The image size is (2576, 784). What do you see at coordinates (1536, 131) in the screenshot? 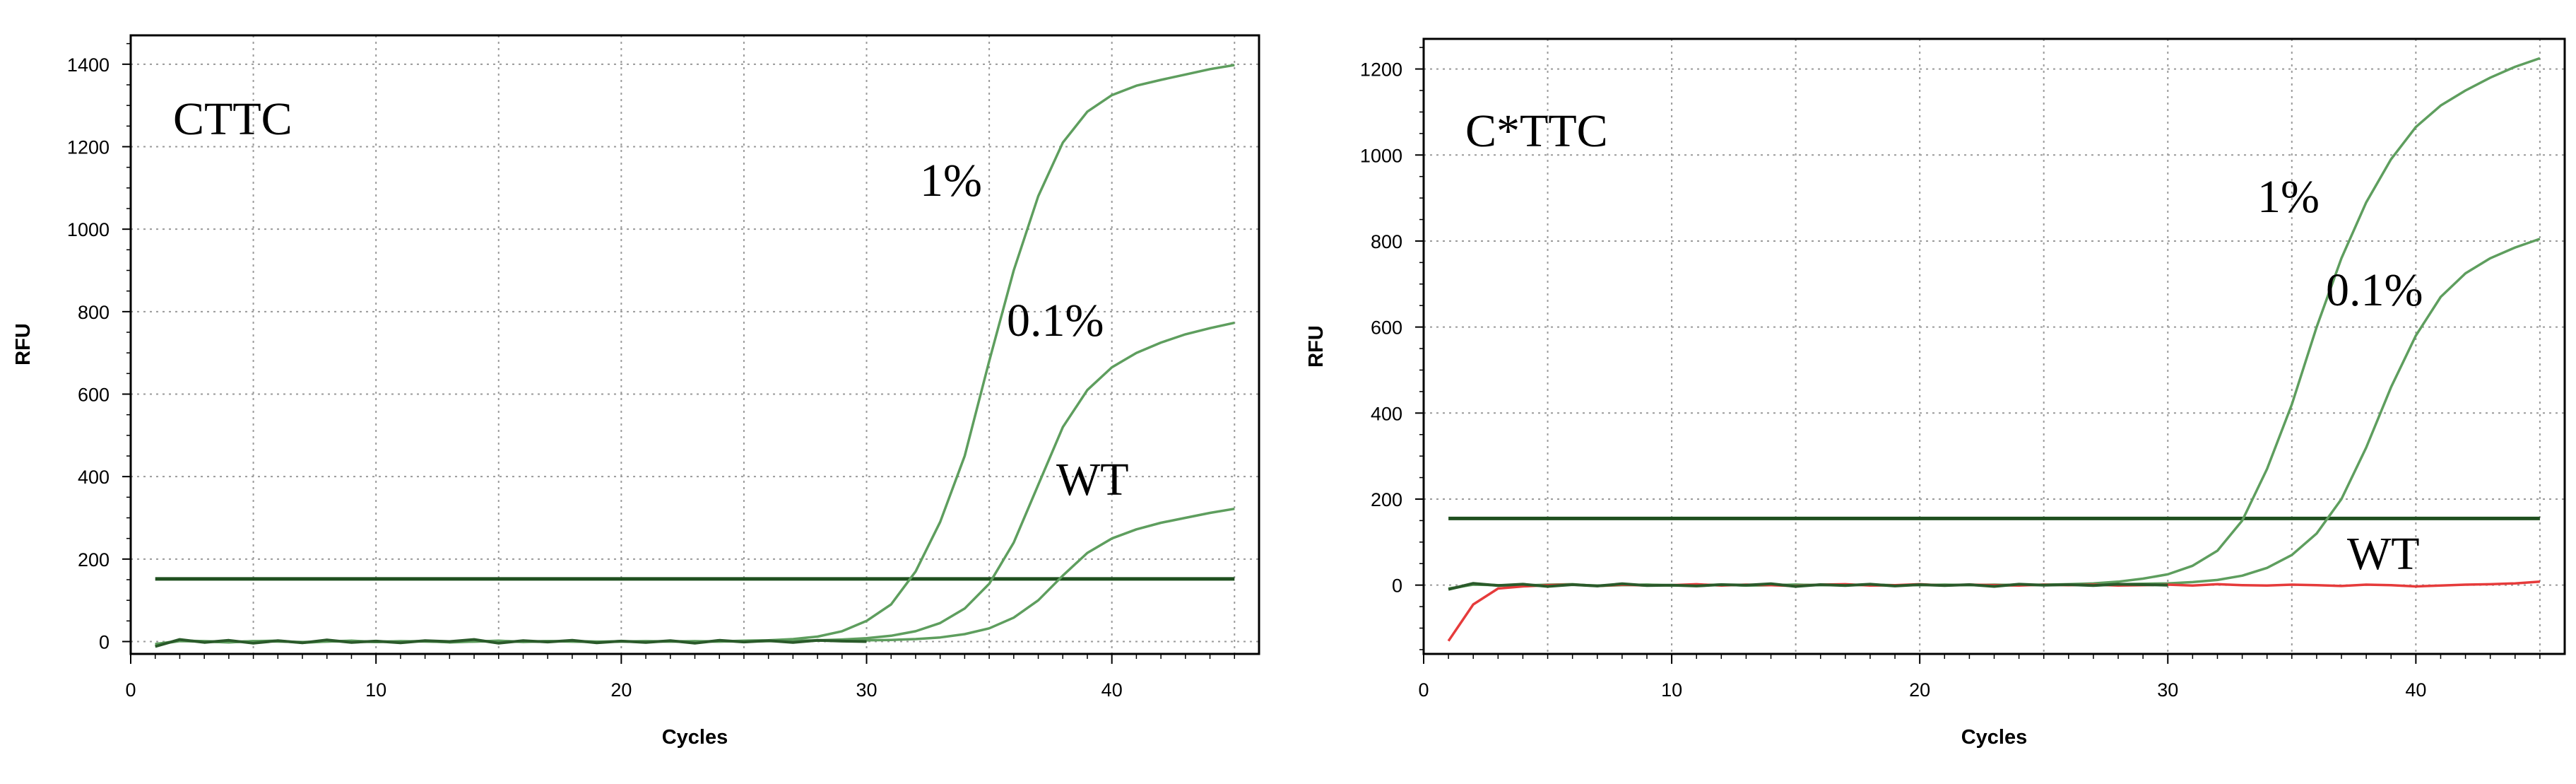
I see `panel-title: C*TTC` at bounding box center [1536, 131].